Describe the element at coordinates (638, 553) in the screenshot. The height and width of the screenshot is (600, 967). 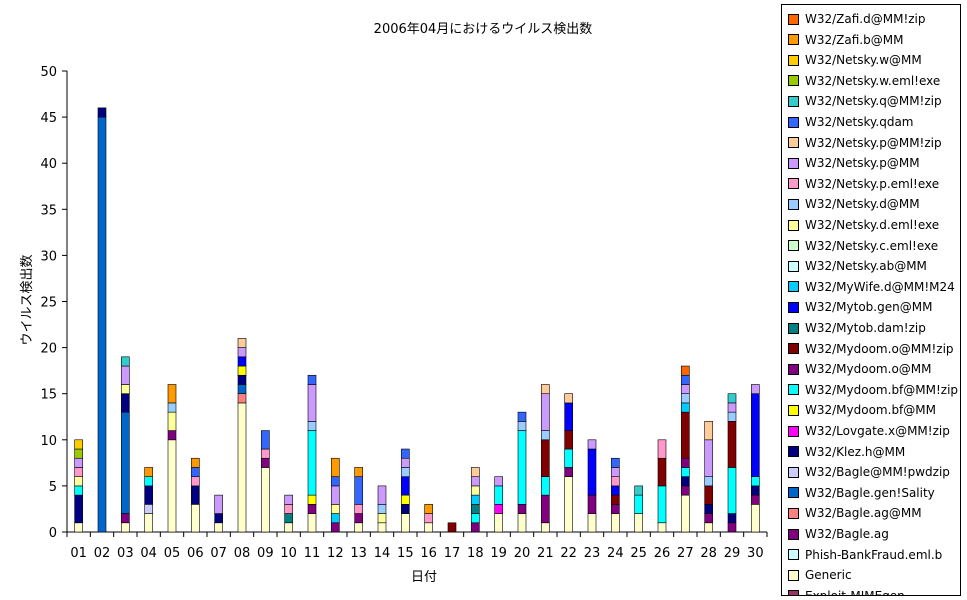
I see `x-tick-label: 25` at that location.